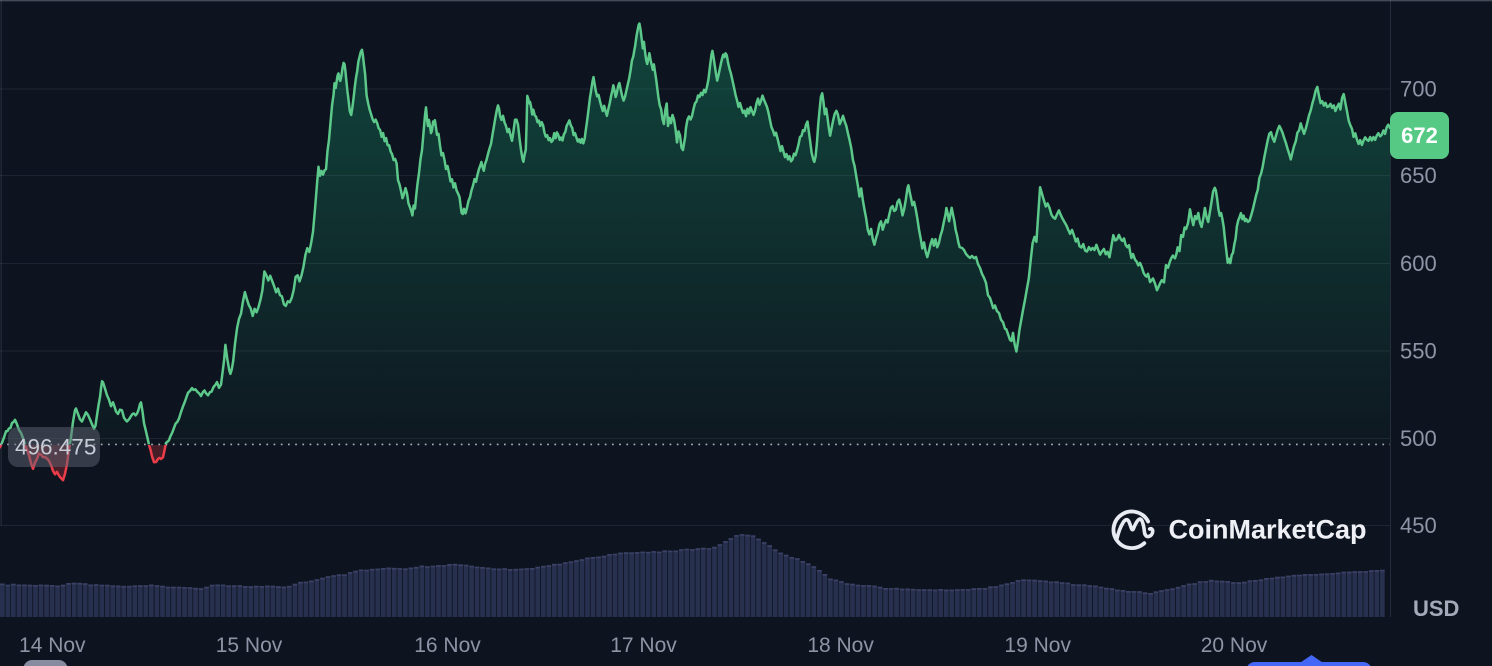  What do you see at coordinates (840, 645) in the screenshot?
I see `svg-text: 18 Nov` at bounding box center [840, 645].